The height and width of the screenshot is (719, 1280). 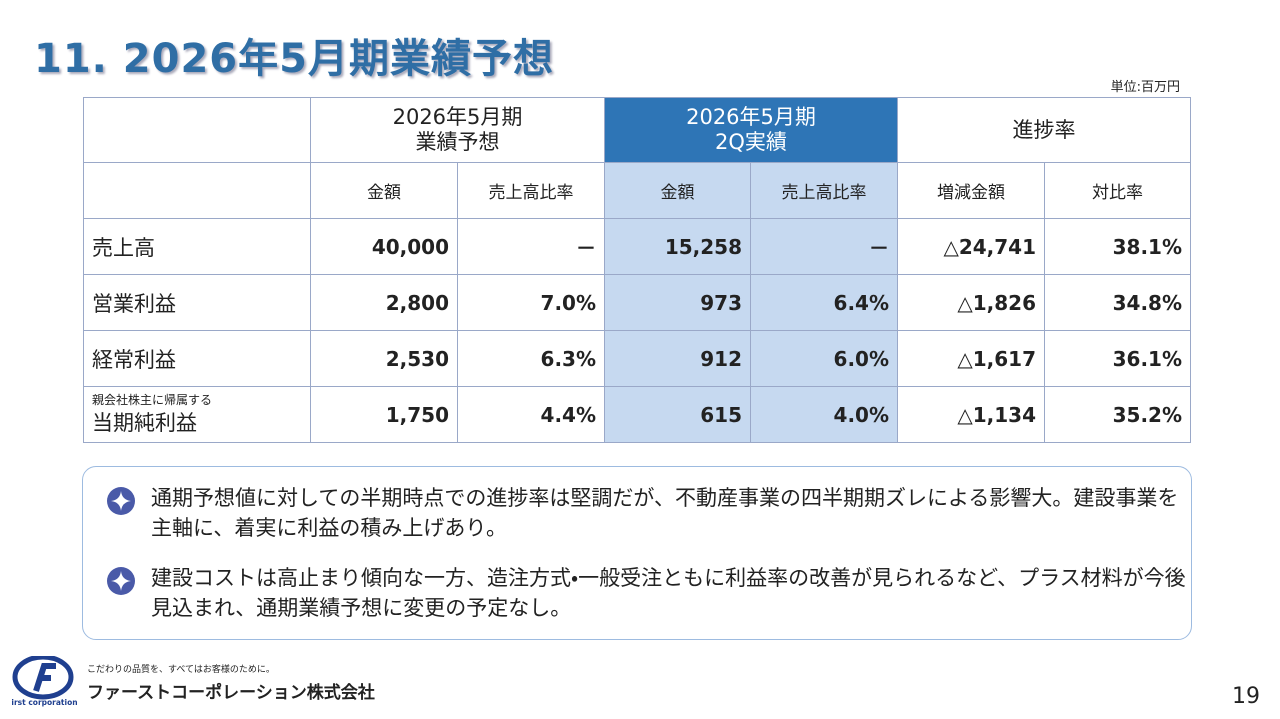 What do you see at coordinates (531, 414) in the screenshot?
I see `cell: 4.4%` at bounding box center [531, 414].